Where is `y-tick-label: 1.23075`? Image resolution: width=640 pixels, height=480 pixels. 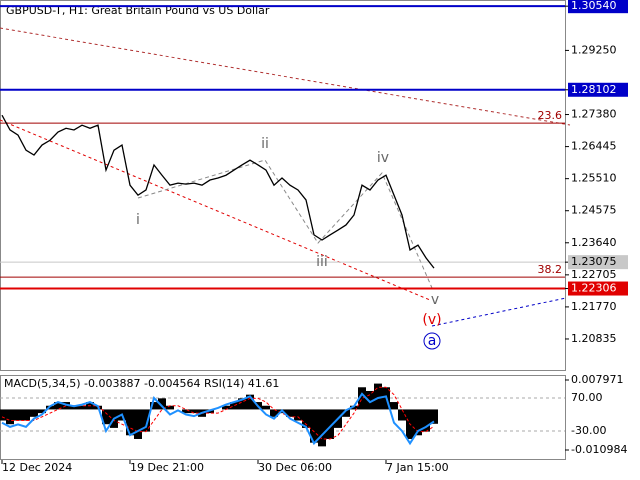 y-tick-label: 1.23075 is located at coordinates (594, 261).